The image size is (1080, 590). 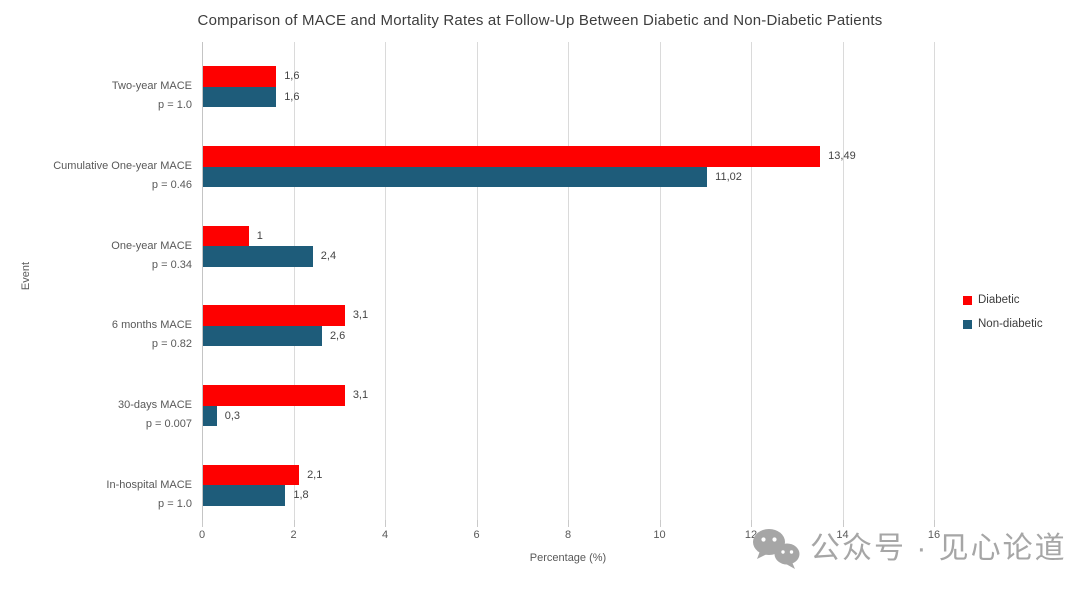 I want to click on category-name: One-year MACE, so click(x=151, y=245).